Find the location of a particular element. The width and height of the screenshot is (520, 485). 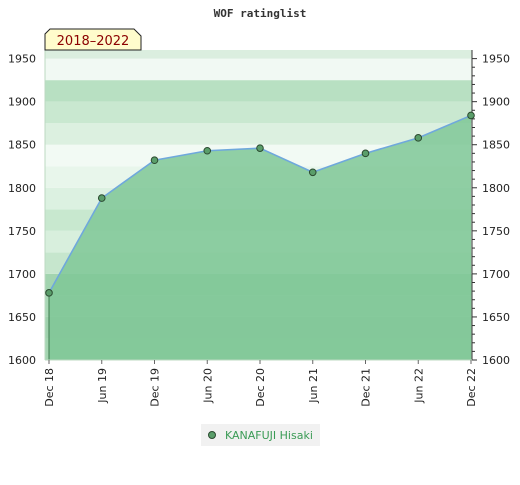

year-badge-box is located at coordinates (93, 39).